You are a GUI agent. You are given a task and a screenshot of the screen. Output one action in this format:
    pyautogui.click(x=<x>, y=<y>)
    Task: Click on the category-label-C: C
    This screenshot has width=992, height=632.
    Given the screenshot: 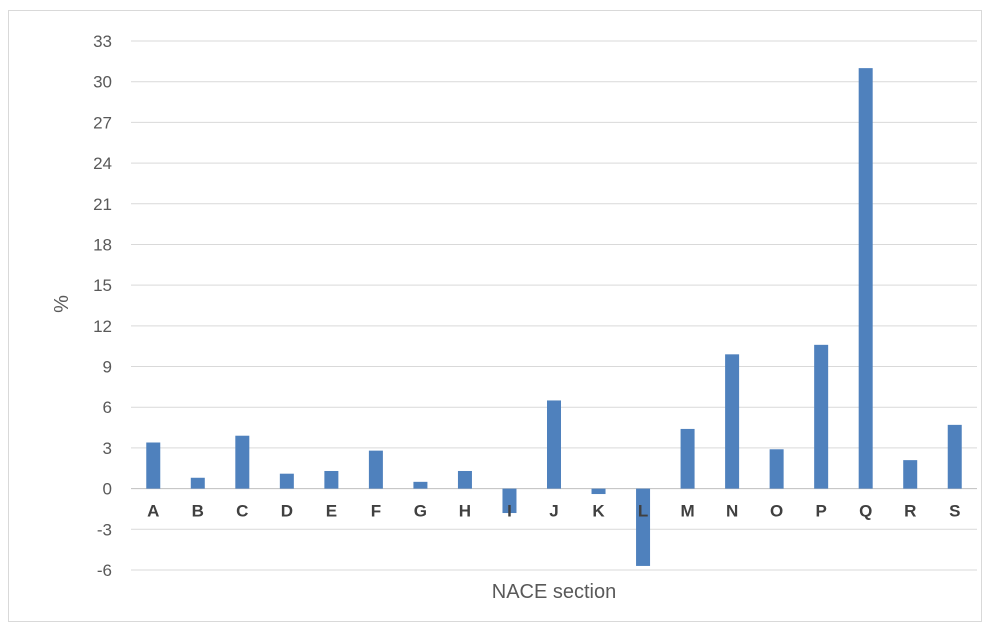 What is the action you would take?
    pyautogui.click(x=242, y=511)
    